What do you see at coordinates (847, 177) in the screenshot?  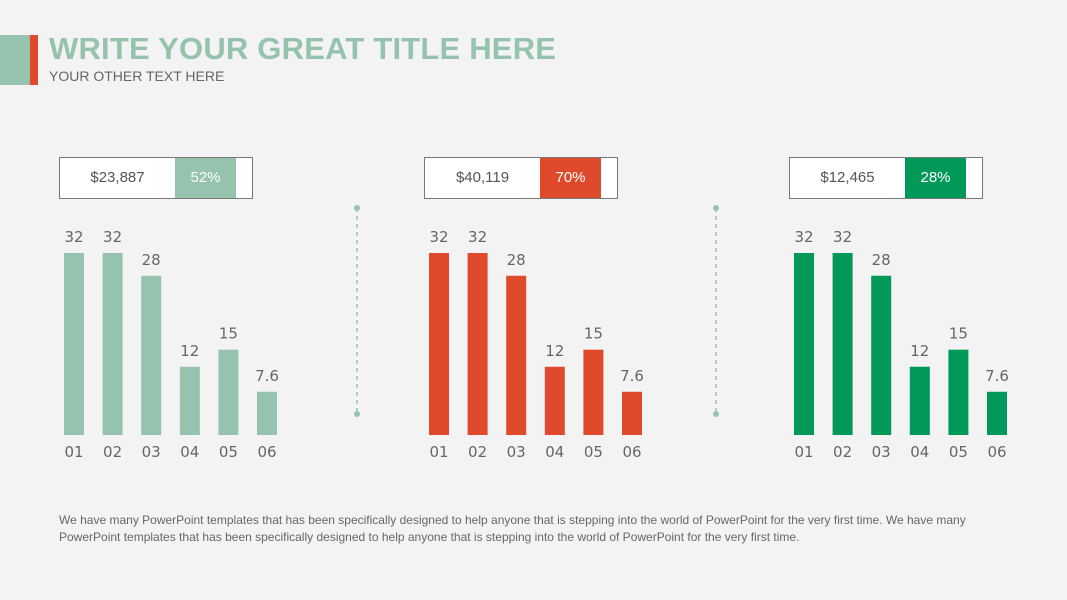 I see `kpi-value-3: $12,465` at bounding box center [847, 177].